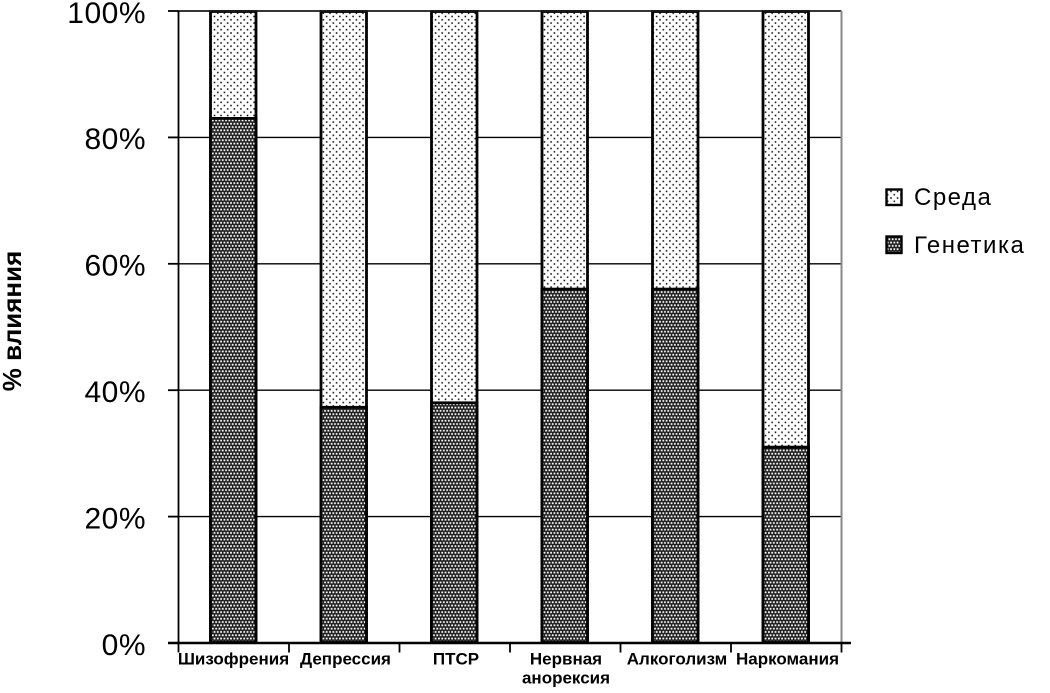 Image resolution: width=1050 pixels, height=693 pixels. I want to click on svg-text: Нервная, so click(566, 659).